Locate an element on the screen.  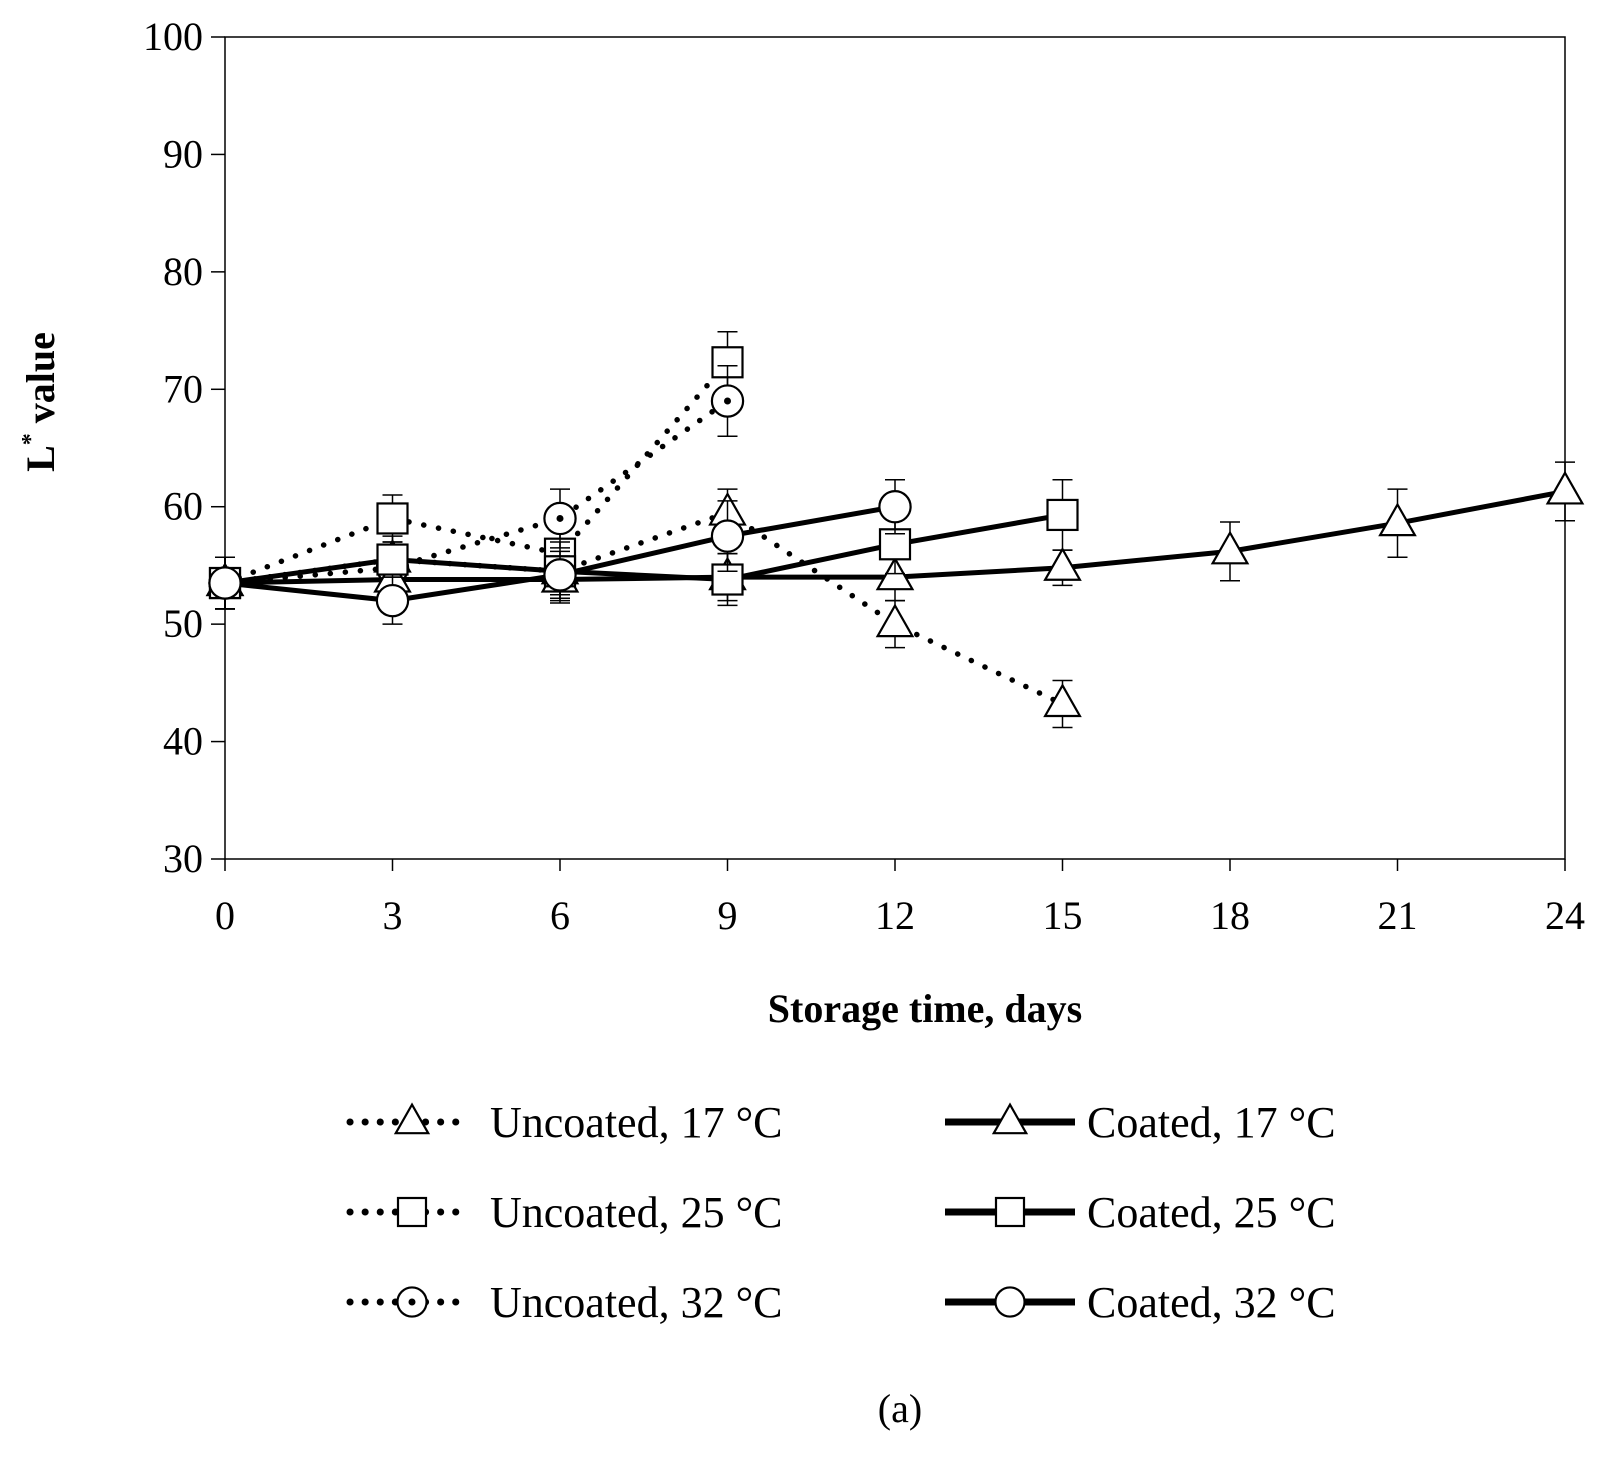
legend-label: Coated, 17 °C is located at coordinates (1211, 1122).